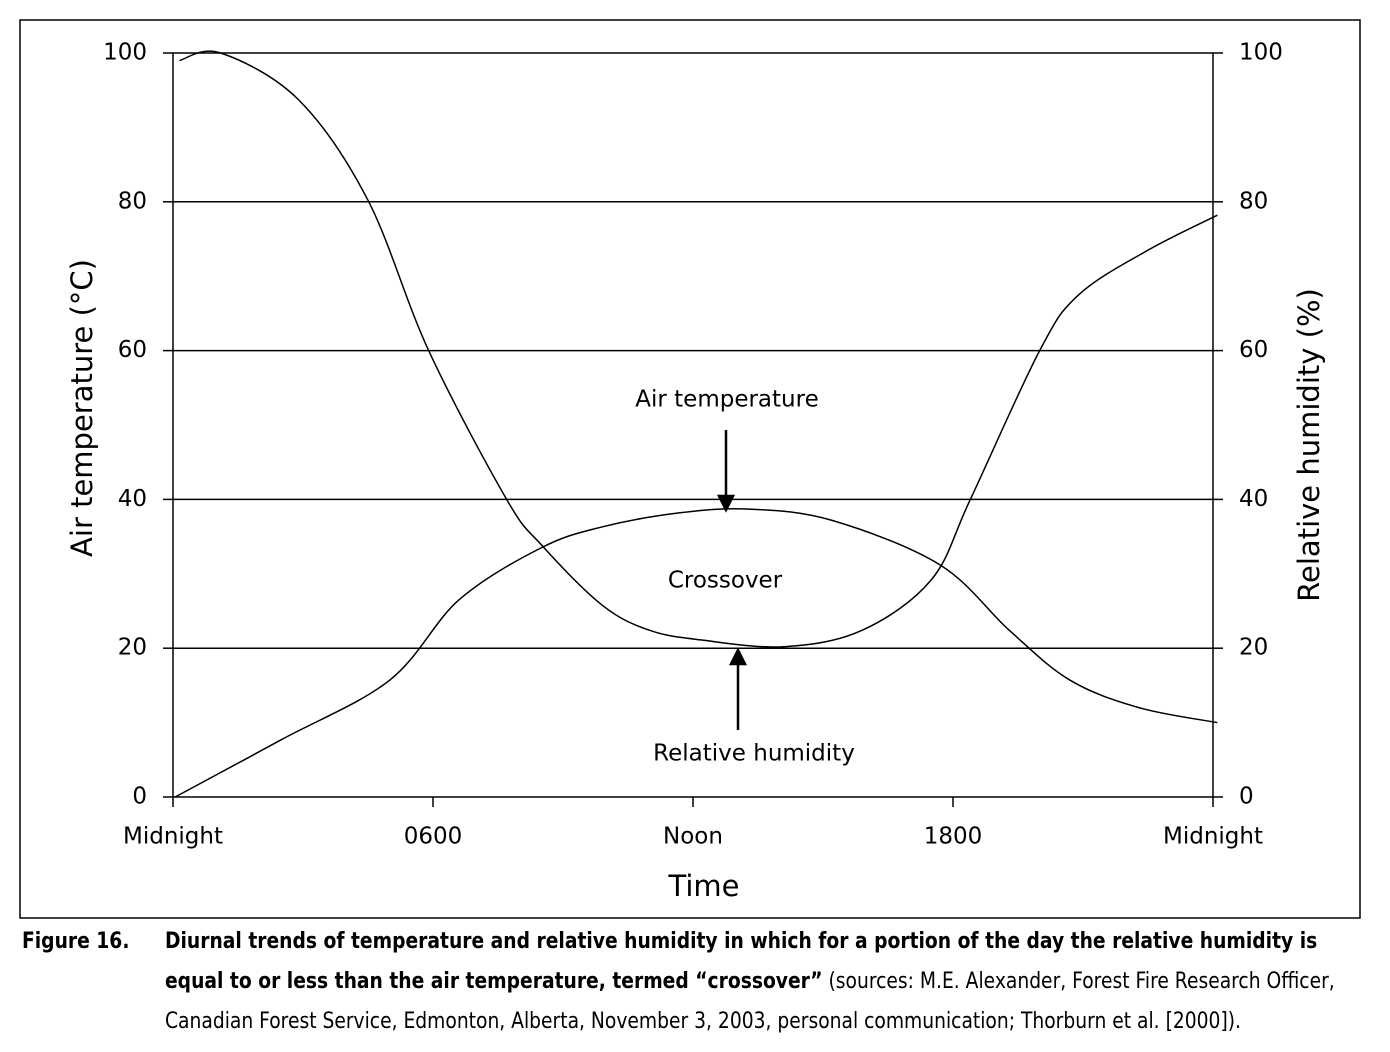 This screenshot has height=1052, width=1390. What do you see at coordinates (433, 837) in the screenshot?
I see `x-tick-label: 0600` at bounding box center [433, 837].